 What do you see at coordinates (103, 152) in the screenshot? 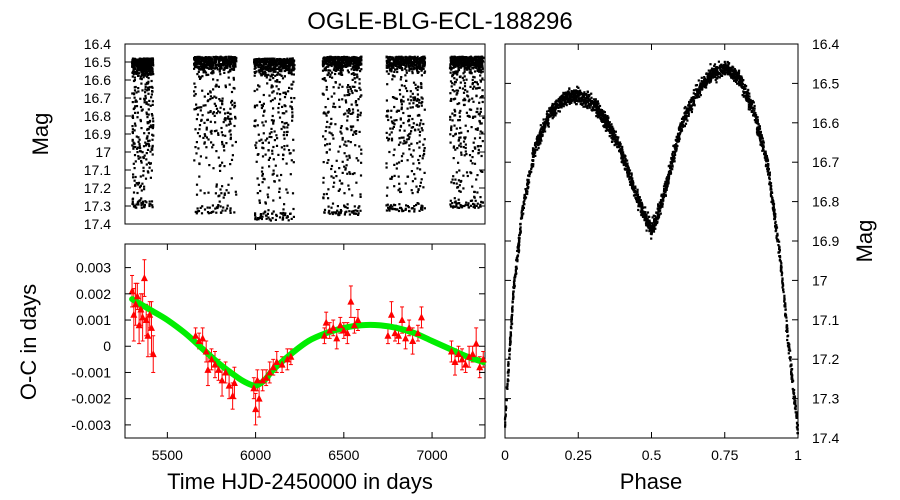
I see `lightcurve-time-y-tick-label: 17` at bounding box center [103, 152].